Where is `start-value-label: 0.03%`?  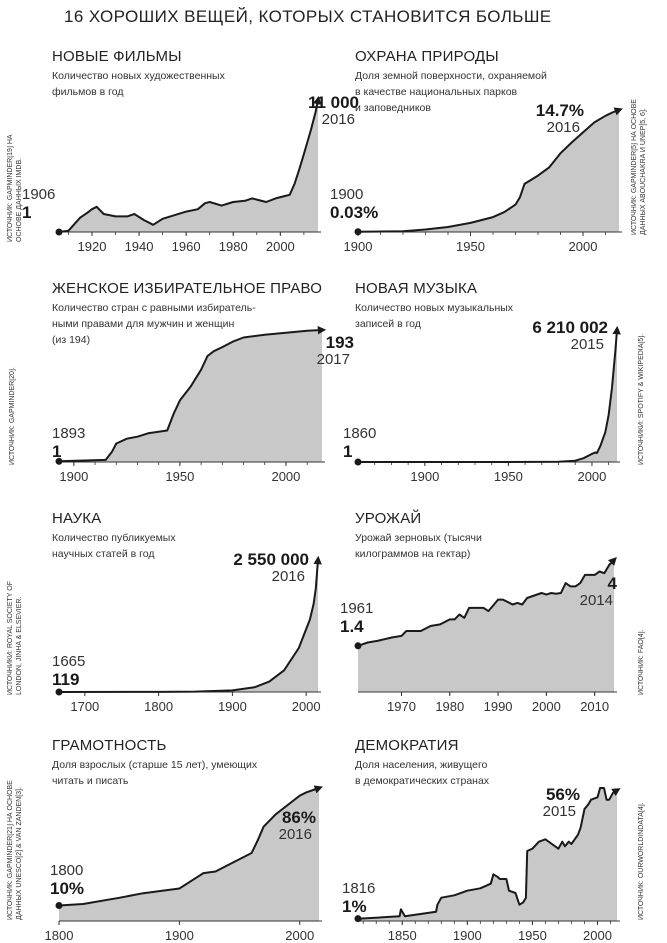 start-value-label: 0.03% is located at coordinates (354, 212).